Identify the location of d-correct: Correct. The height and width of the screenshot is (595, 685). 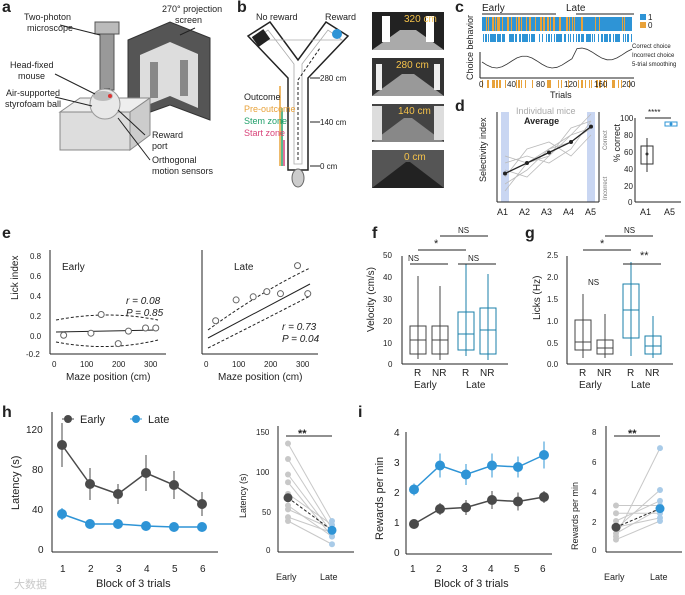
(606, 140).